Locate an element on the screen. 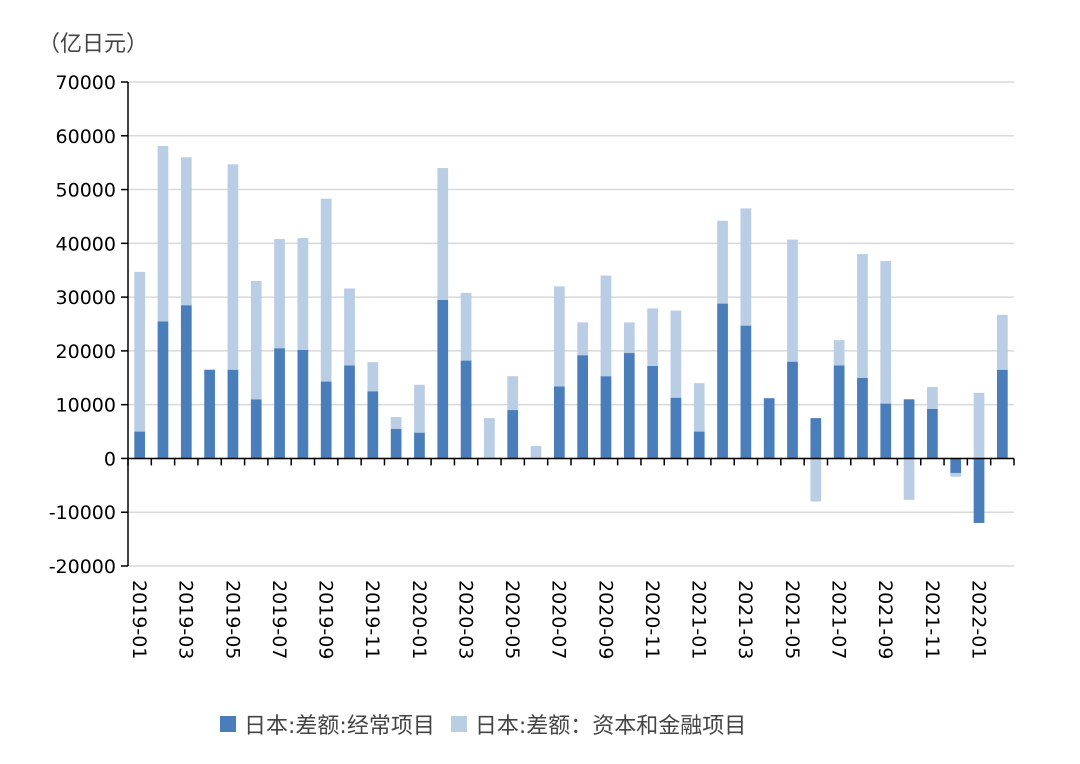 The width and height of the screenshot is (1080, 764). x-tick-label: 2021-11 is located at coordinates (932, 619).